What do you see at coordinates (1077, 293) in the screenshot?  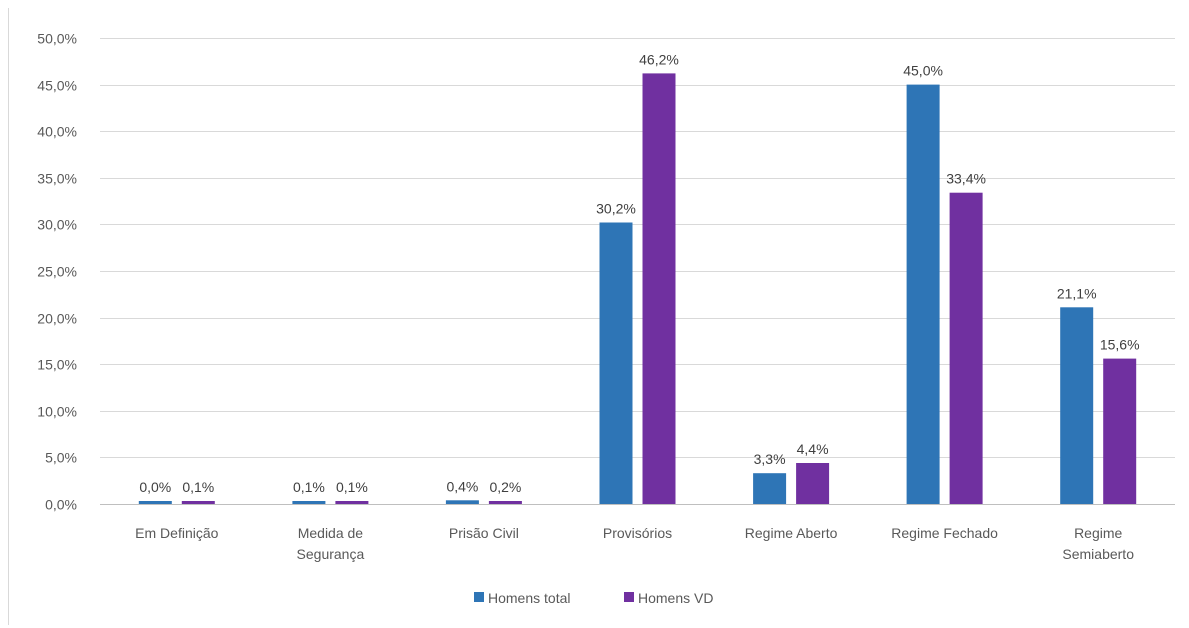 I see `data-label: 21,1%` at bounding box center [1077, 293].